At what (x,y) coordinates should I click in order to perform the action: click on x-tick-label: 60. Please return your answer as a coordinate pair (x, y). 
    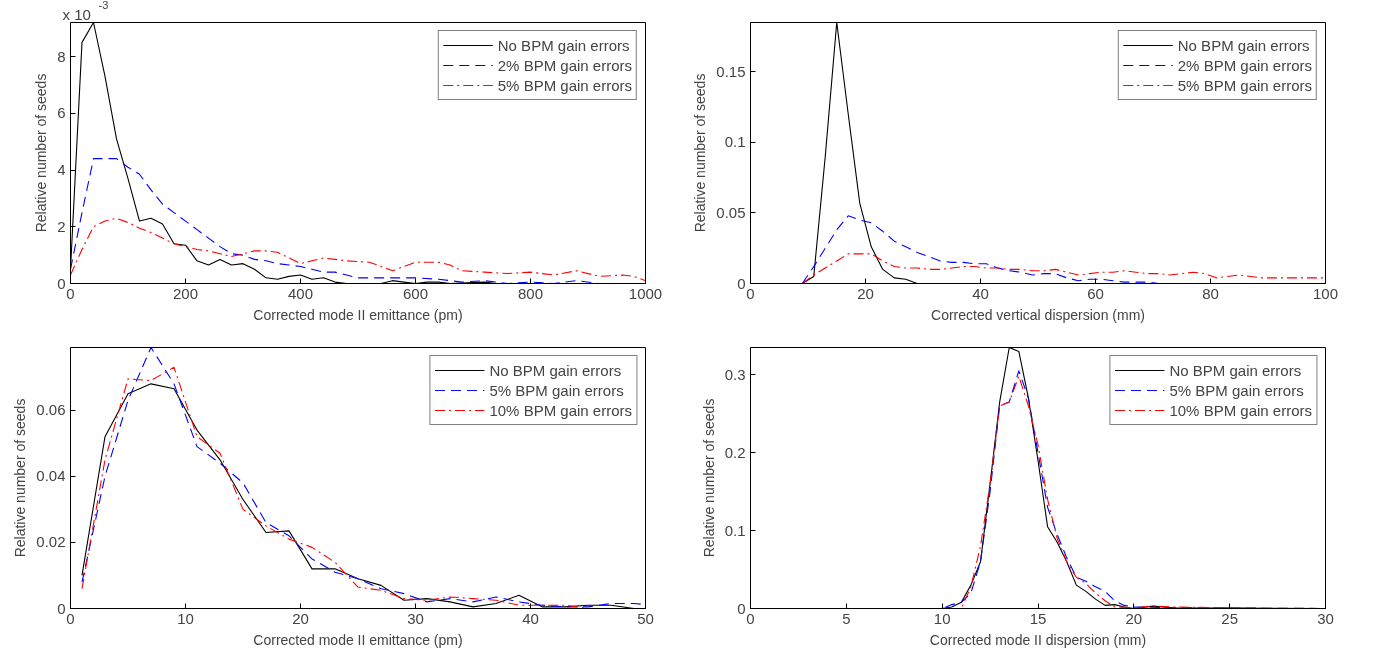
    Looking at the image, I should click on (1095, 293).